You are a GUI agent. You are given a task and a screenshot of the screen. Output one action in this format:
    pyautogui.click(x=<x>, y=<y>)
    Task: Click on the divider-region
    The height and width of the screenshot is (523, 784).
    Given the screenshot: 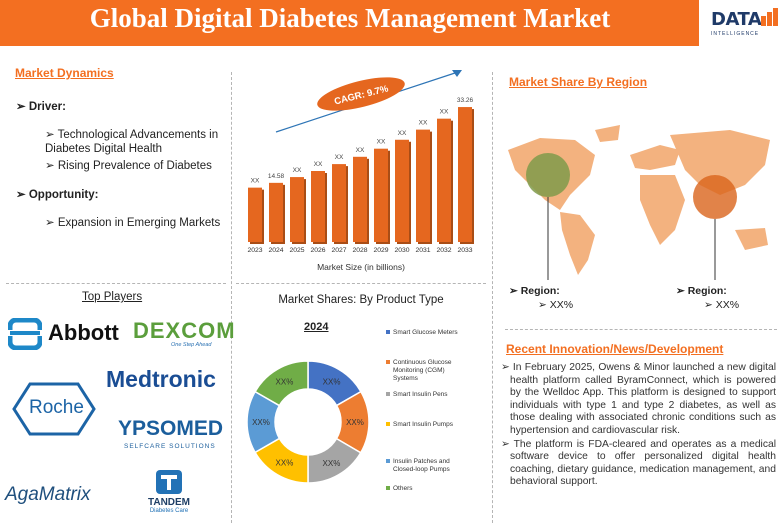 What is the action you would take?
    pyautogui.click(x=641, y=329)
    